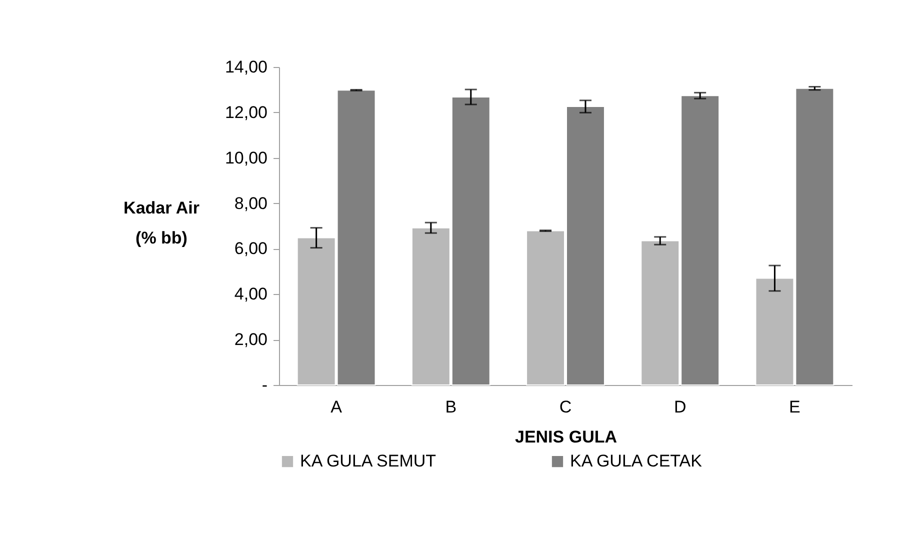 The height and width of the screenshot is (535, 924). What do you see at coordinates (636, 461) in the screenshot?
I see `legend-label: KA GULA CETAK` at bounding box center [636, 461].